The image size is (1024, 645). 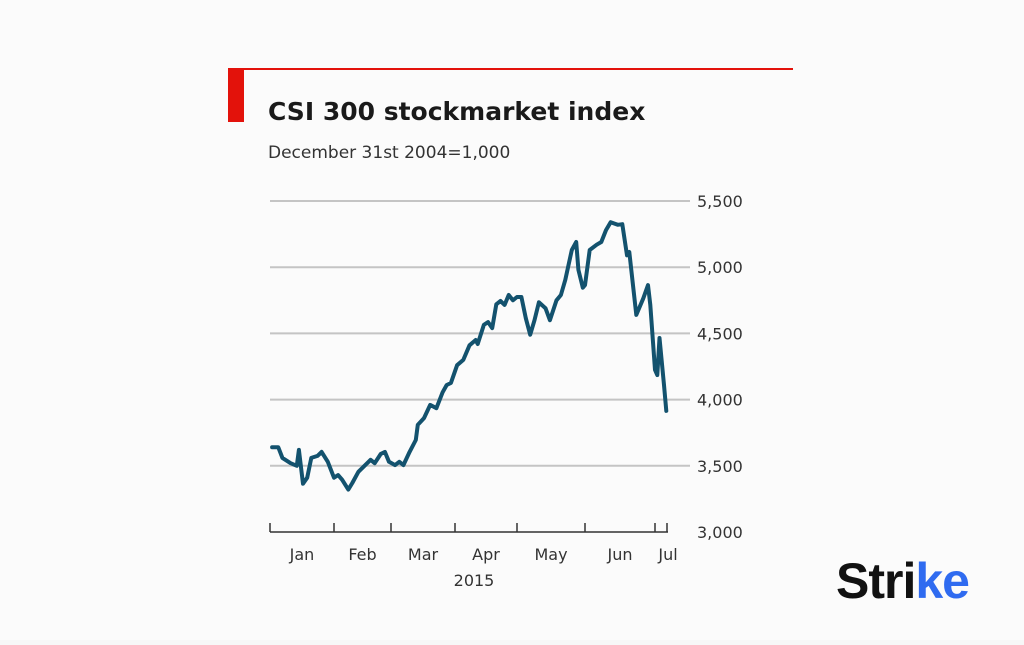 What do you see at coordinates (720, 267) in the screenshot?
I see `y-tick-label: 5,000` at bounding box center [720, 267].